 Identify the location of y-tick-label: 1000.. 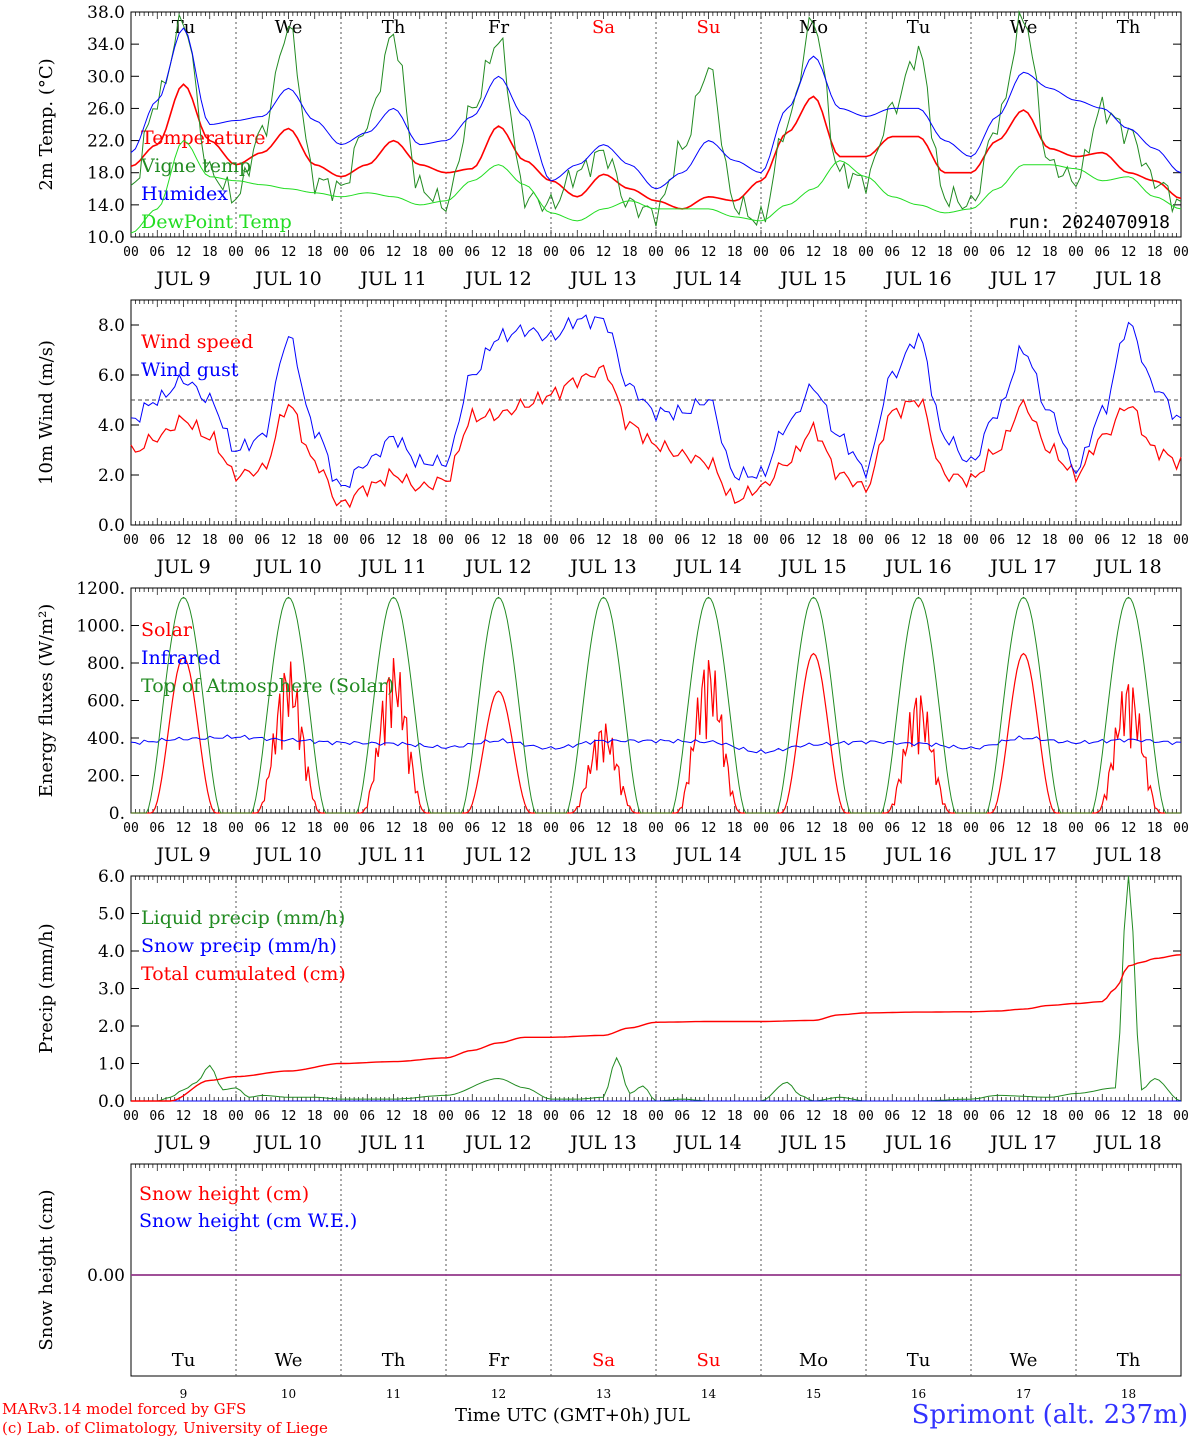
(100, 627).